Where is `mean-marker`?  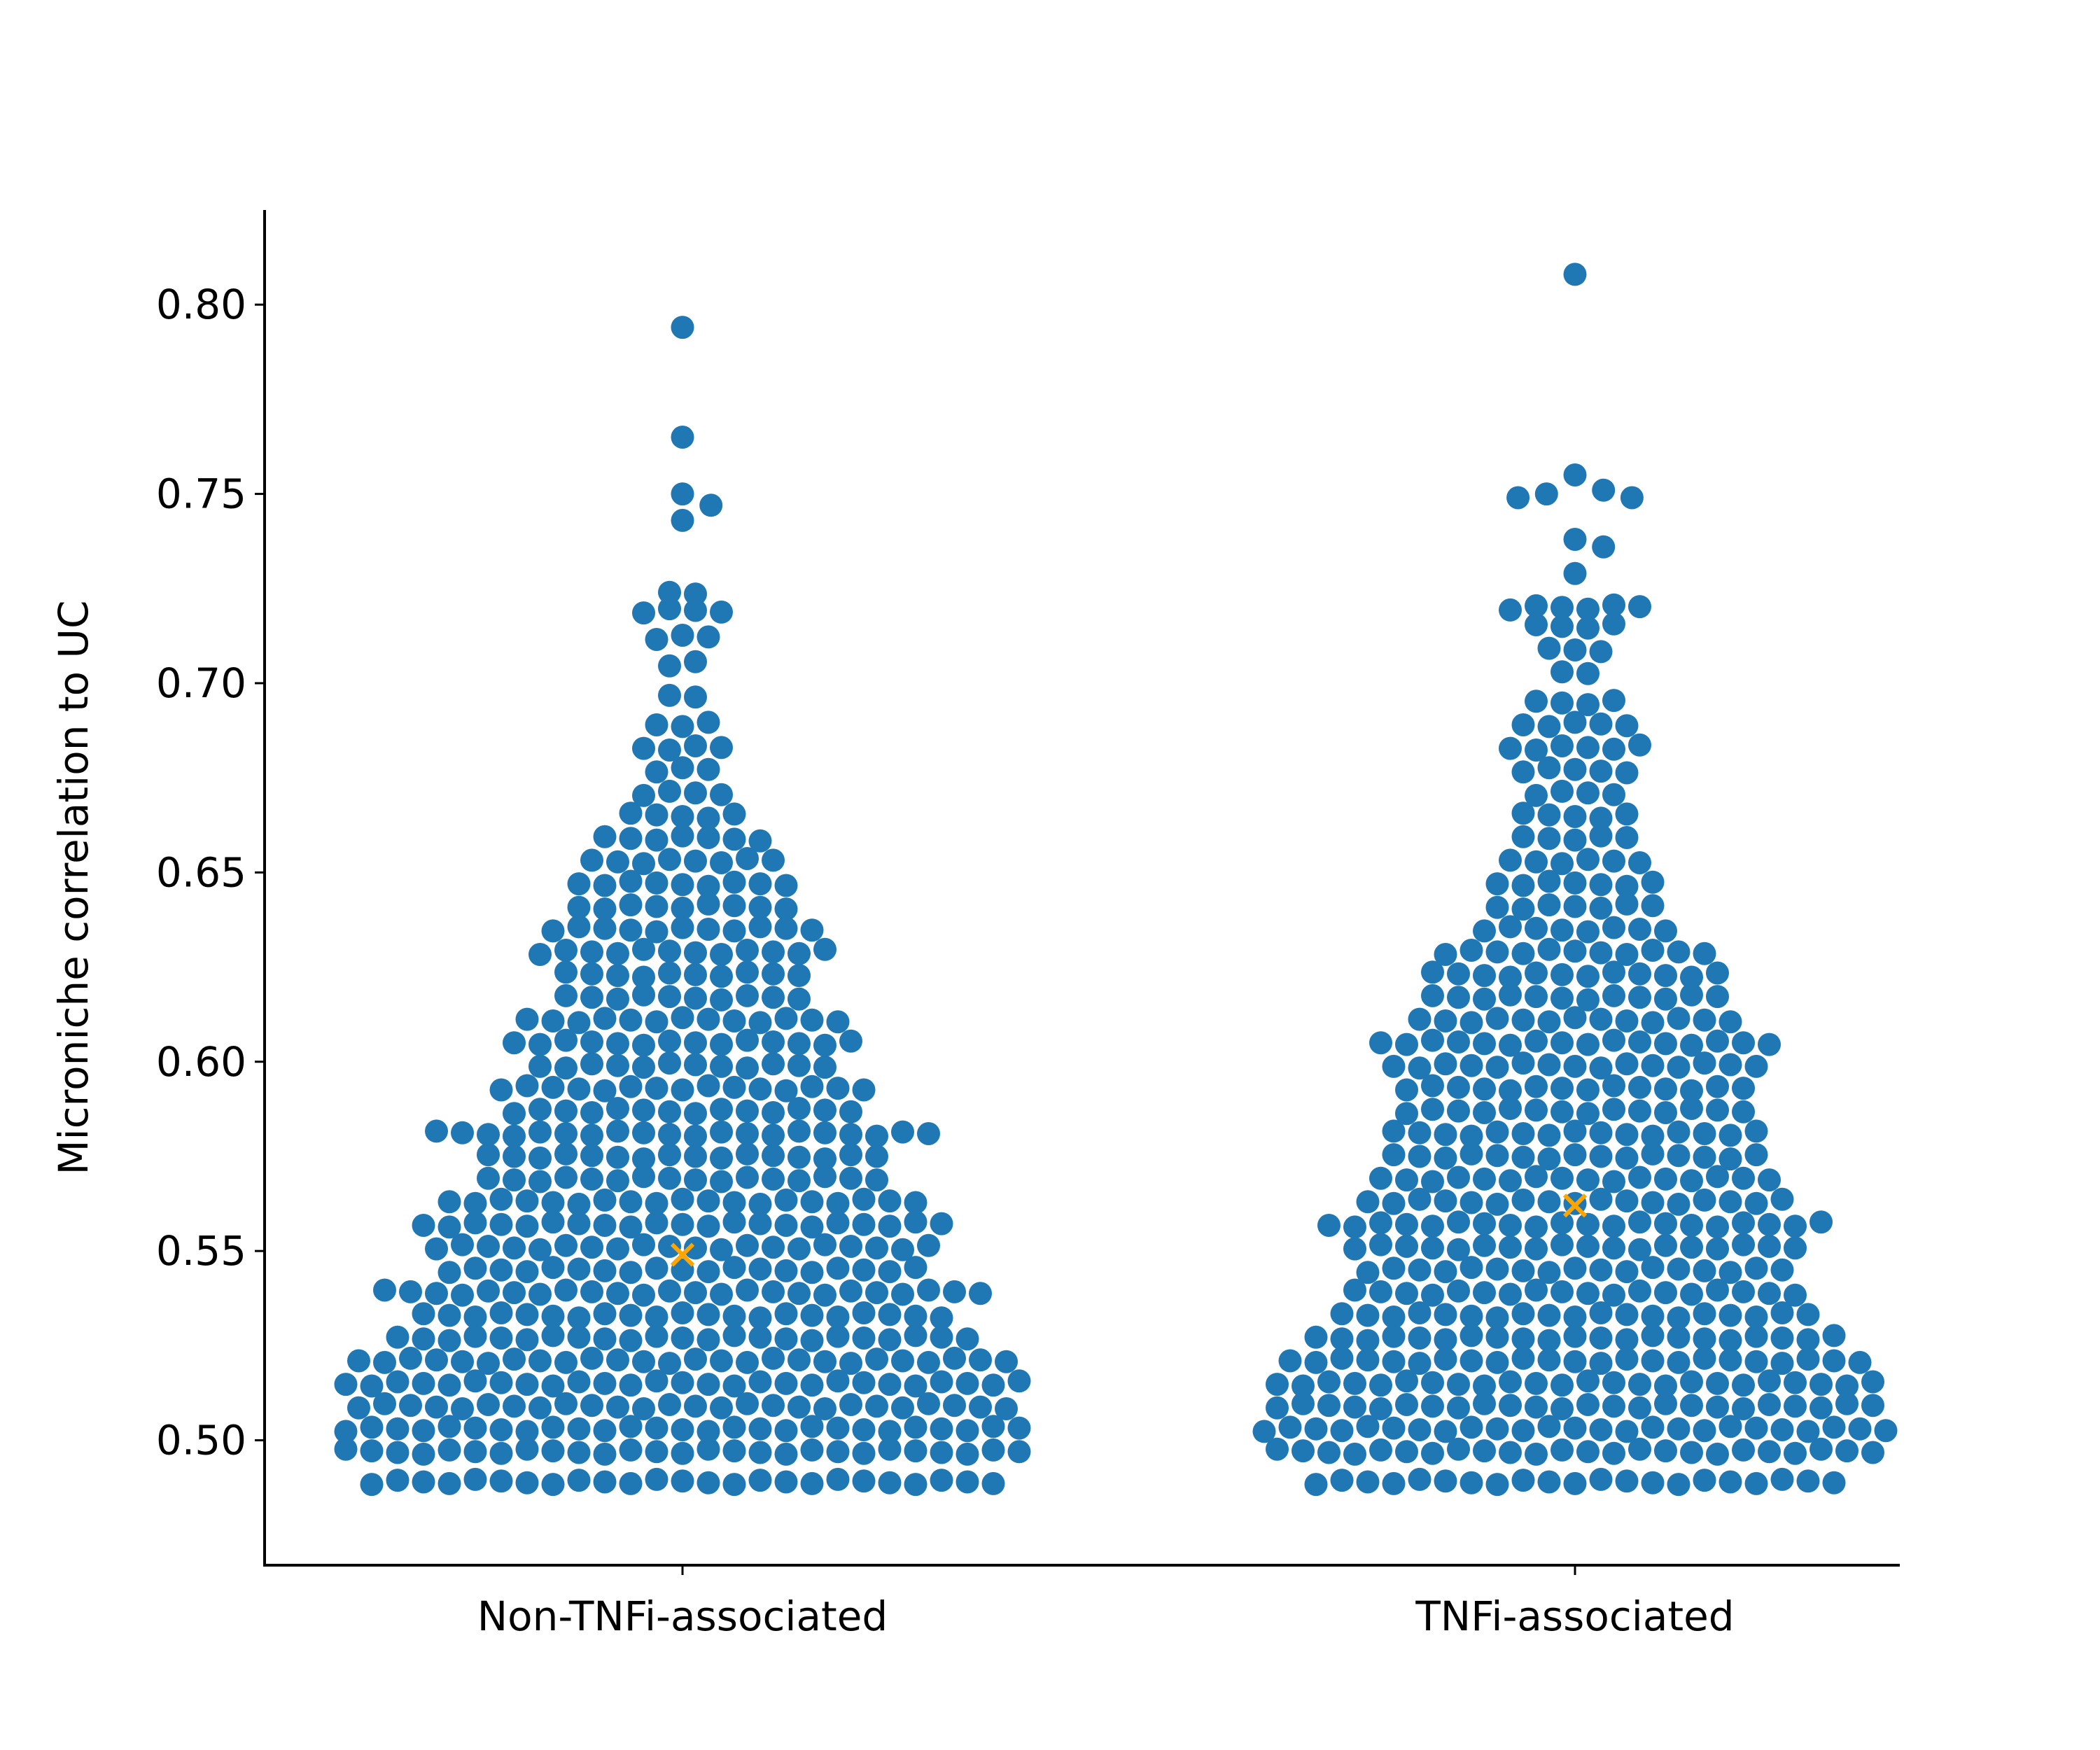
mean-marker is located at coordinates (682, 1254).